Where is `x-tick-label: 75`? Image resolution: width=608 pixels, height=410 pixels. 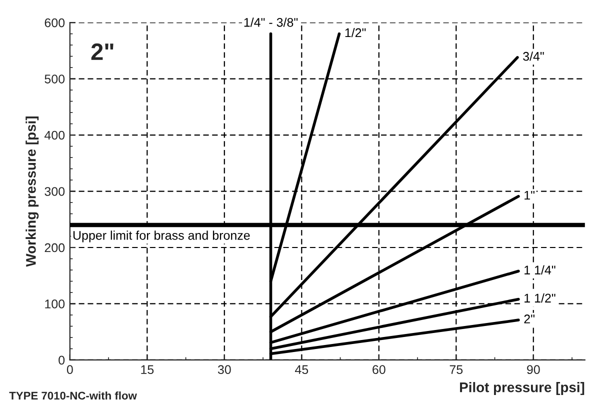 x-tick-label: 75 is located at coordinates (456, 369).